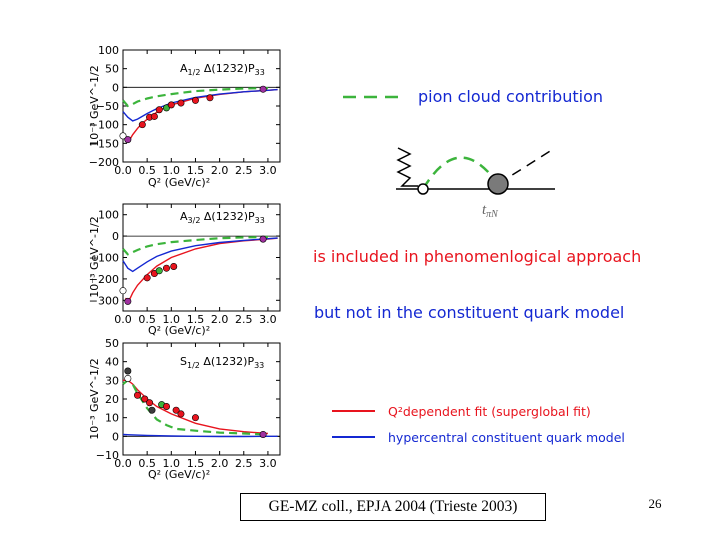 This screenshot has width=720, height=540. I want to click on feynman-diagram: tπN, so click(476, 183).